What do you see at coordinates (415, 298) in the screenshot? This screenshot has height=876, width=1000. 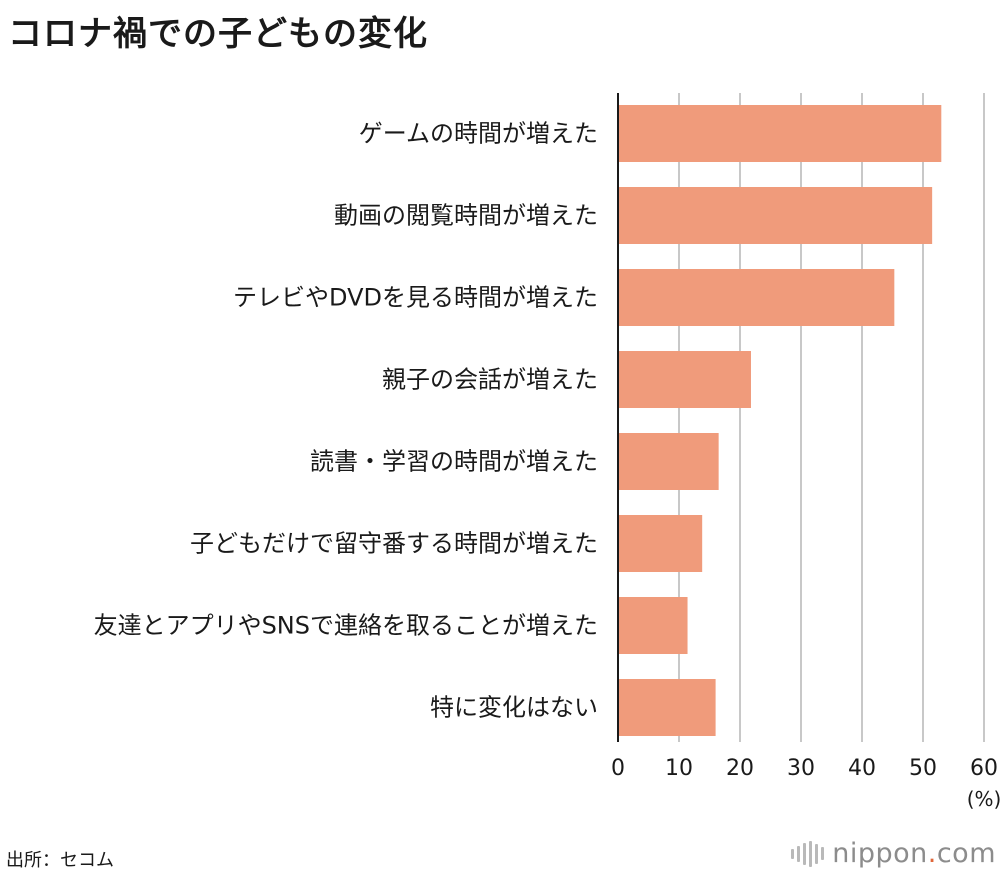 I see `category-label: テレビやDVDを見る時間が増えた` at bounding box center [415, 298].